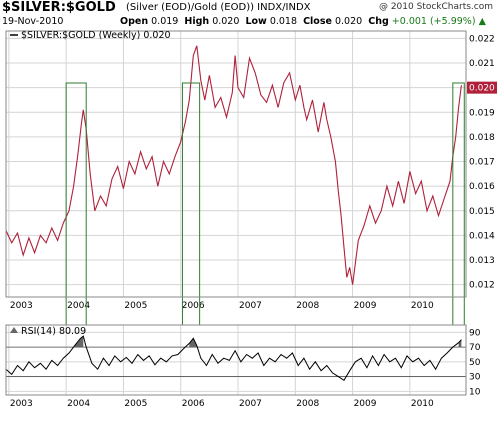 This screenshot has height=425, width=497. What do you see at coordinates (482, 212) in the screenshot?
I see `price-y-tick-label: 0.015` at bounding box center [482, 212].